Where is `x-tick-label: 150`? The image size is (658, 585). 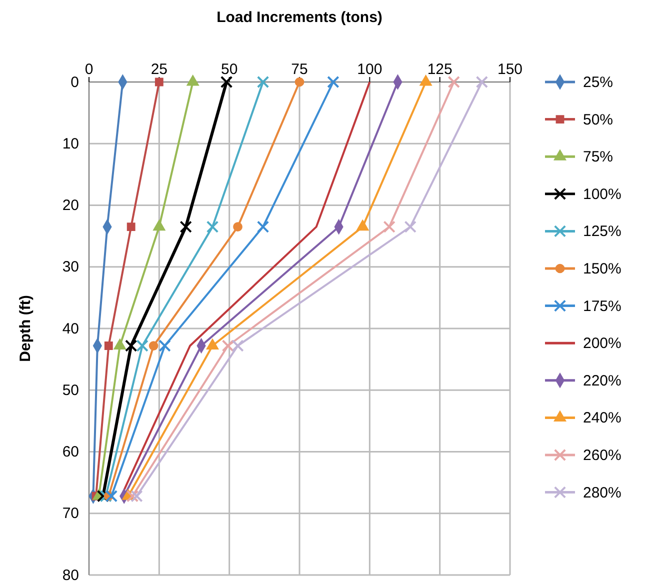 x-tick-label: 150 is located at coordinates (510, 69).